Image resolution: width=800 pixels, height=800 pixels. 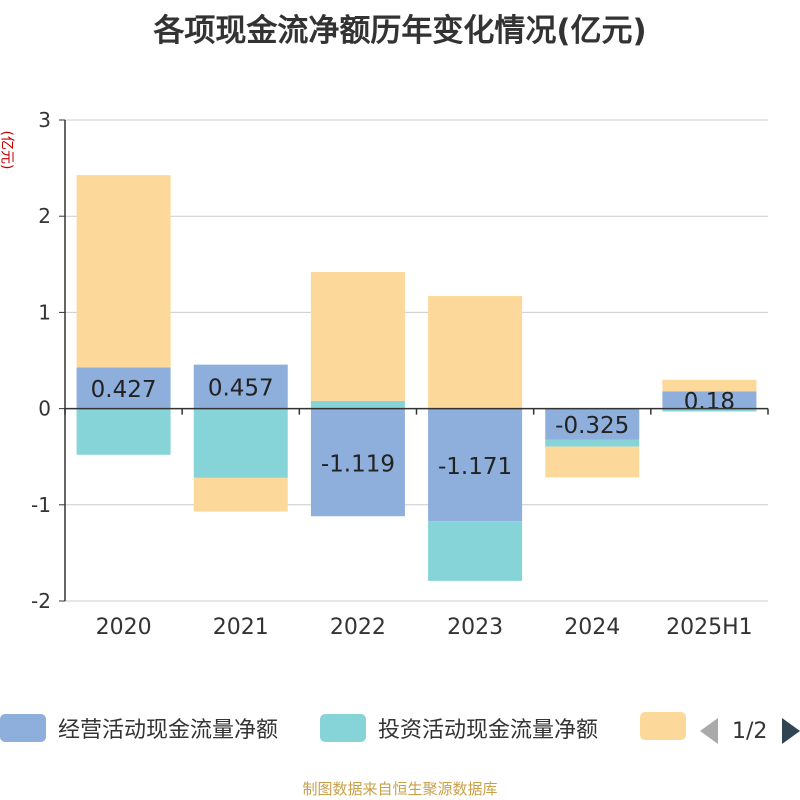 I want to click on x-tick-label: 2022, so click(x=358, y=627).